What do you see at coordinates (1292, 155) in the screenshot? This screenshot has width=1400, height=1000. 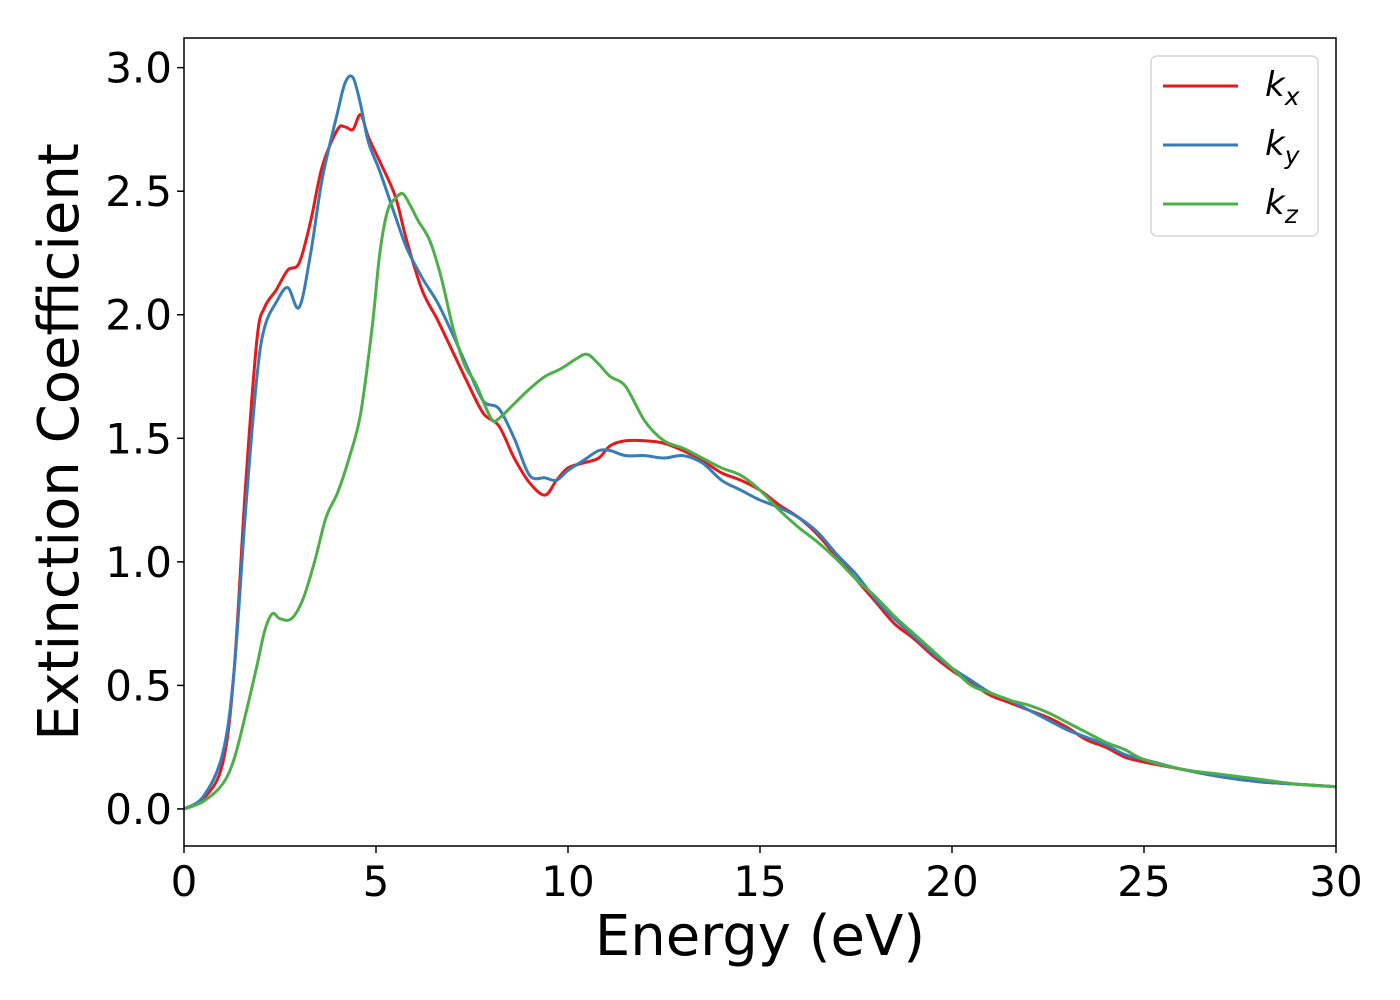 I see `legend-label-subscript: y` at bounding box center [1292, 155].